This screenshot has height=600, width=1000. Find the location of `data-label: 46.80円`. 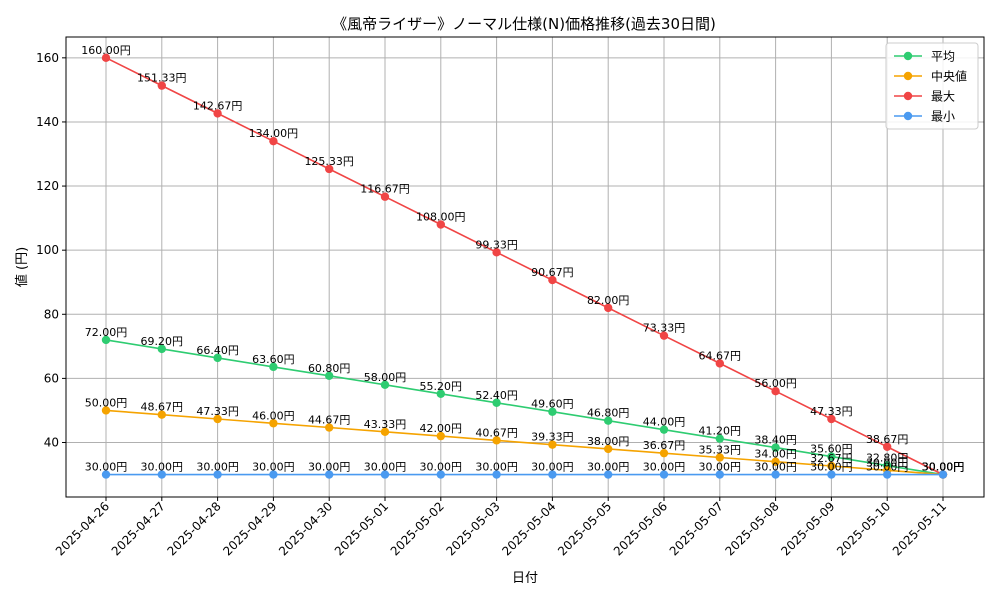

data-label: 46.80円 is located at coordinates (608, 413).